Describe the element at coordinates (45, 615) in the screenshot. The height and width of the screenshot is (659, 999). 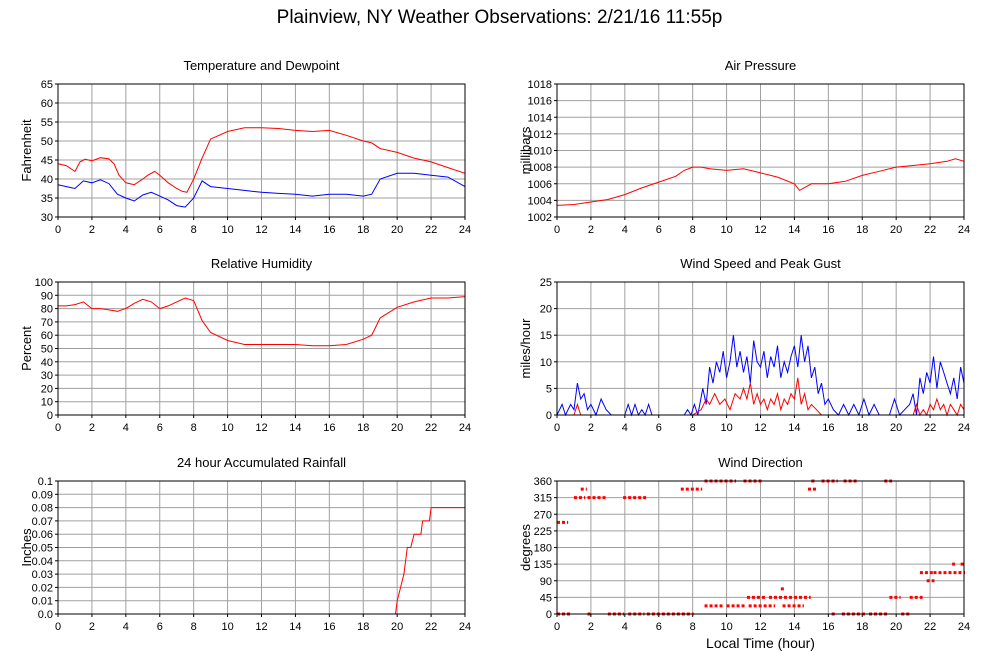
I see `y-tick-label: 0.0` at that location.